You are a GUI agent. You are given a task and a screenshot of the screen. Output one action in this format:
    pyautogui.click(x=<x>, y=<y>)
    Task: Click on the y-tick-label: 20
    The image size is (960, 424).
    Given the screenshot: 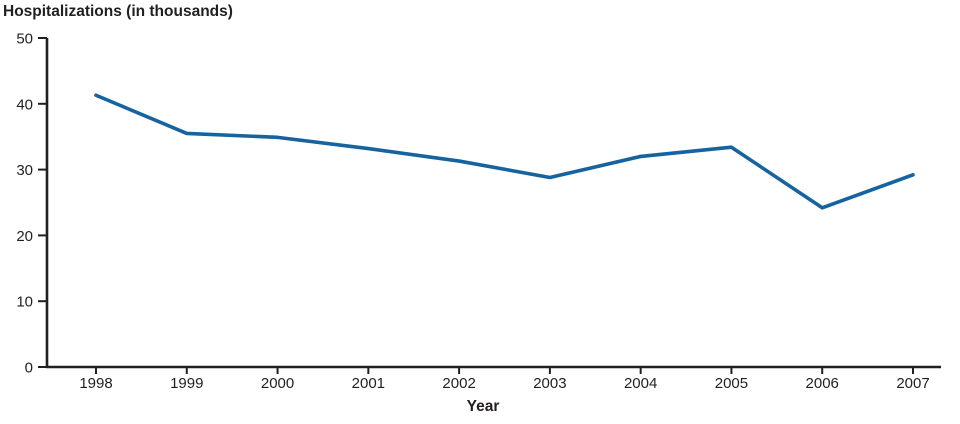 What is the action you would take?
    pyautogui.click(x=24, y=236)
    